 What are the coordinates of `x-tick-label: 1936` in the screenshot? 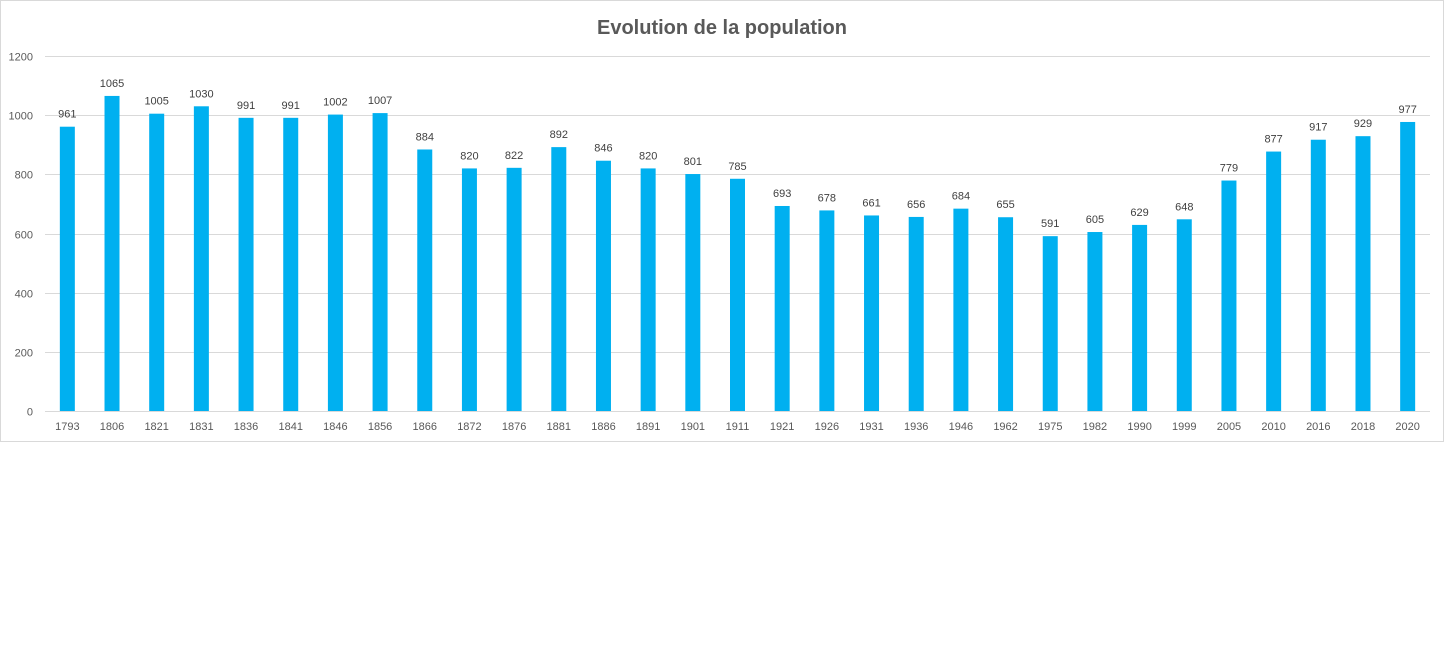 It's located at (916, 427).